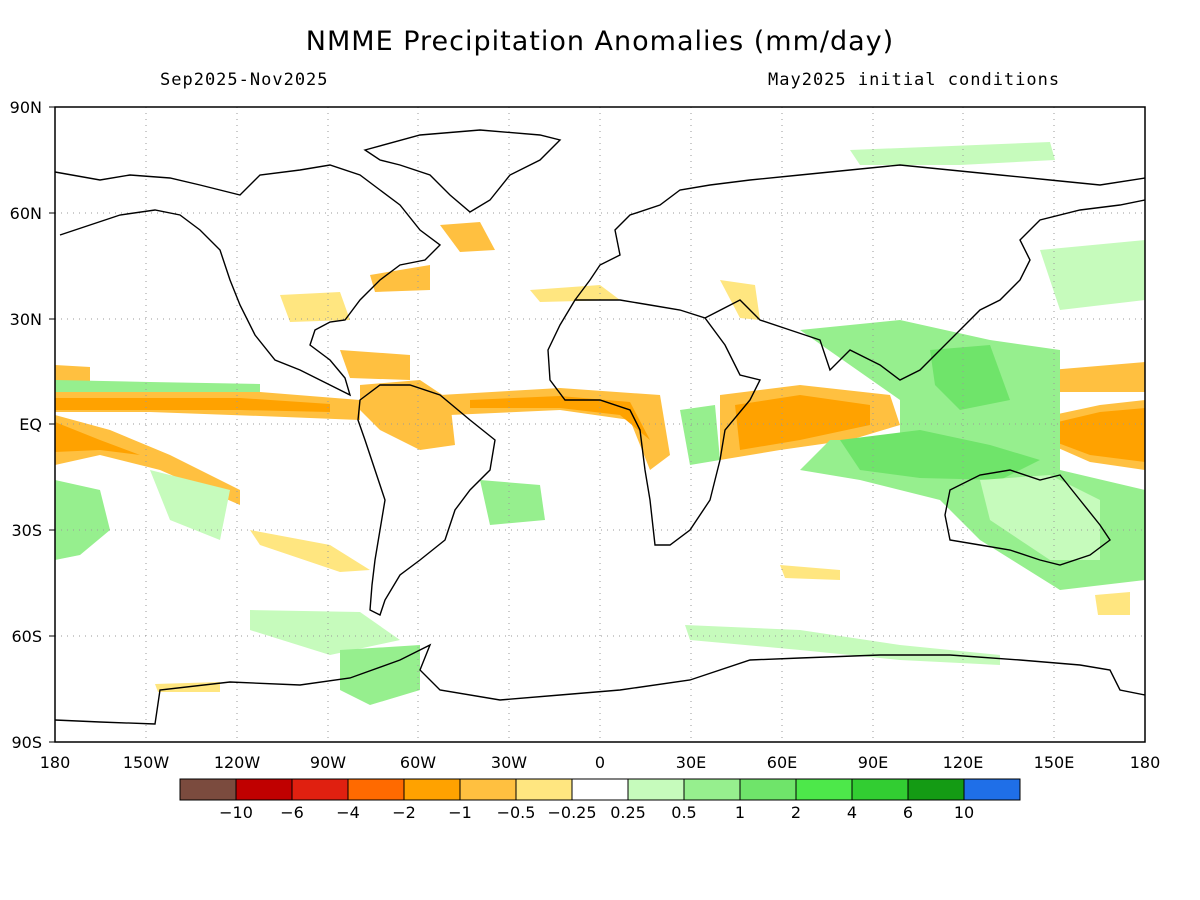 The width and height of the screenshot is (1200, 900). I want to click on lon-label-90w: 90W, so click(328, 762).